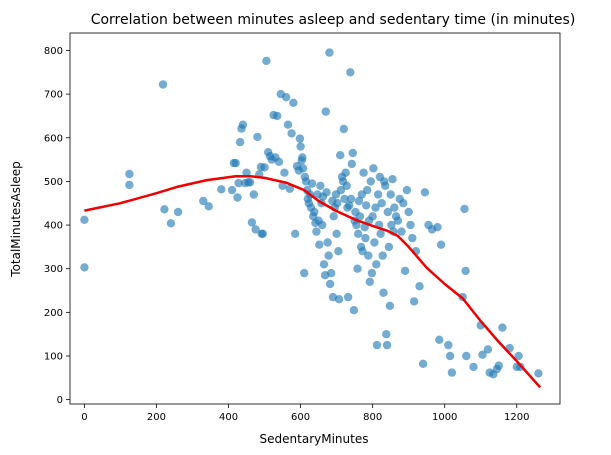 This screenshot has width=611, height=455. Describe the element at coordinates (53, 226) in the screenshot. I see `y-tick-label: 400` at that location.